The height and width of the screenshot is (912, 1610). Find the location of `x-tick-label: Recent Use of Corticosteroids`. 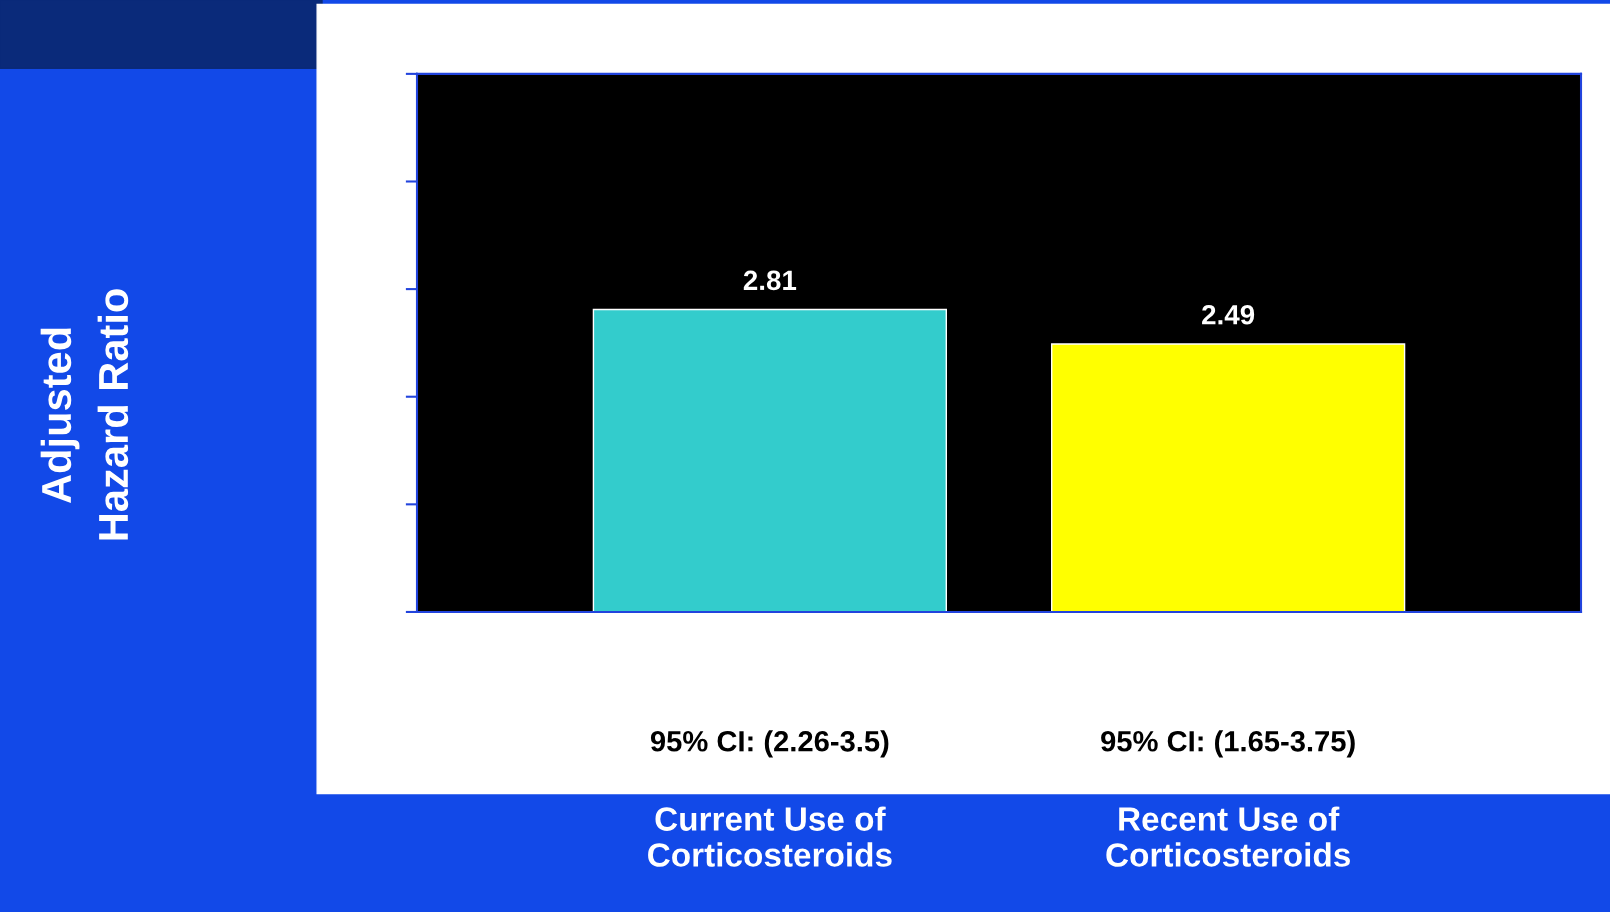

x-tick-label: Recent Use of Corticosteroids is located at coordinates (1228, 836).